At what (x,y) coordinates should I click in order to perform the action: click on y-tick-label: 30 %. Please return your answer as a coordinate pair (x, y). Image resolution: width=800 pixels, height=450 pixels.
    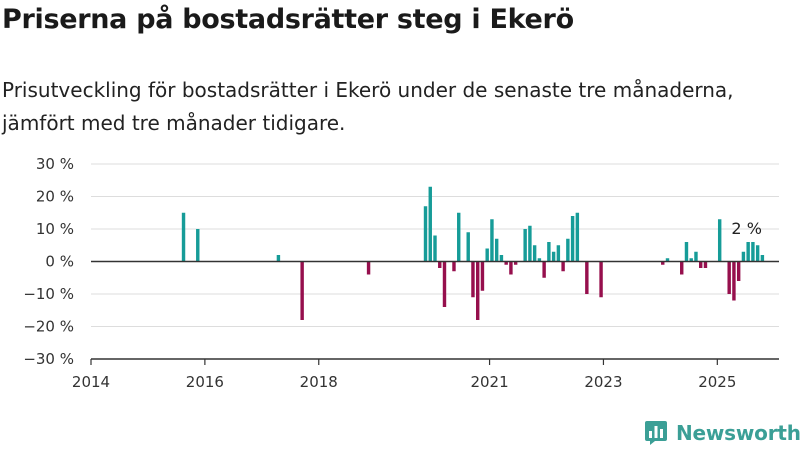
    Looking at the image, I should click on (55, 164).